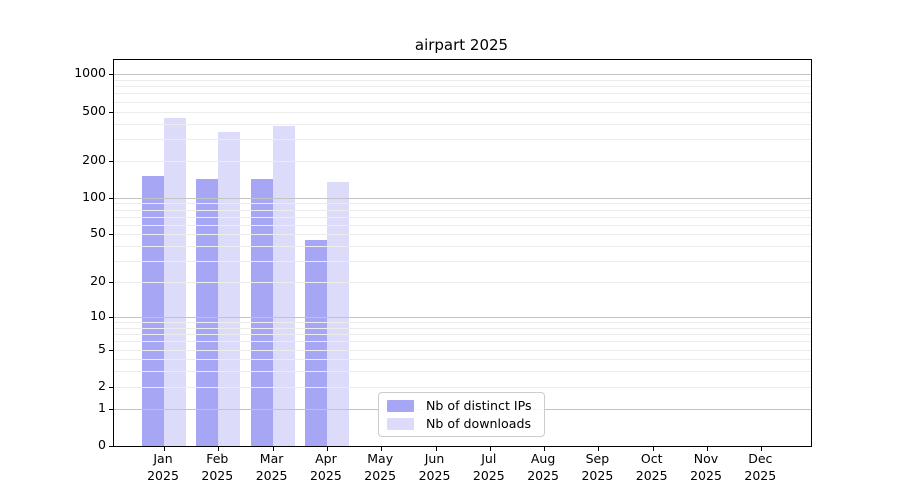 This screenshot has height=500, width=900. What do you see at coordinates (543, 458) in the screenshot?
I see `x-tick-month: Aug` at bounding box center [543, 458].